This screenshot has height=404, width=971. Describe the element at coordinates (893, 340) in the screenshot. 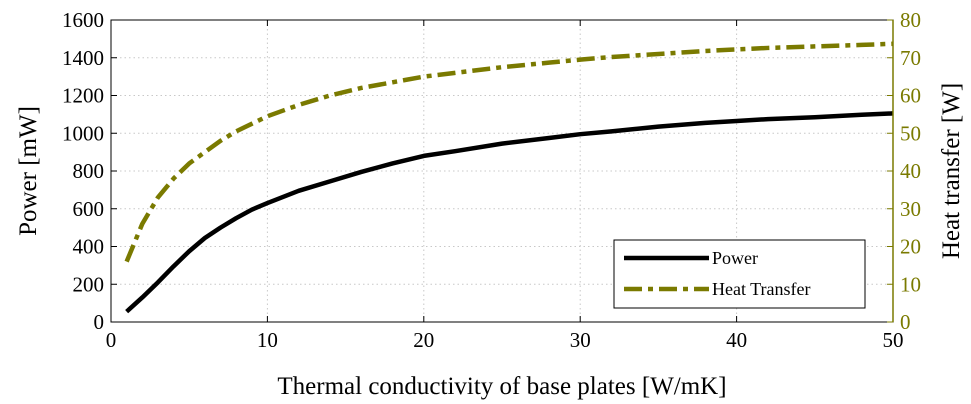

I see `x-tick-label: 50` at that location.